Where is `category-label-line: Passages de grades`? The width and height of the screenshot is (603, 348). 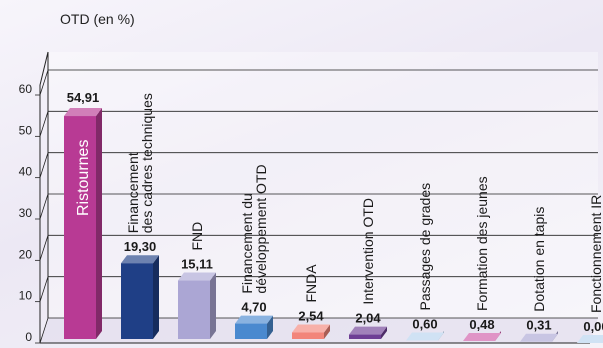
category-label-line: Passages de grades is located at coordinates (425, 247).